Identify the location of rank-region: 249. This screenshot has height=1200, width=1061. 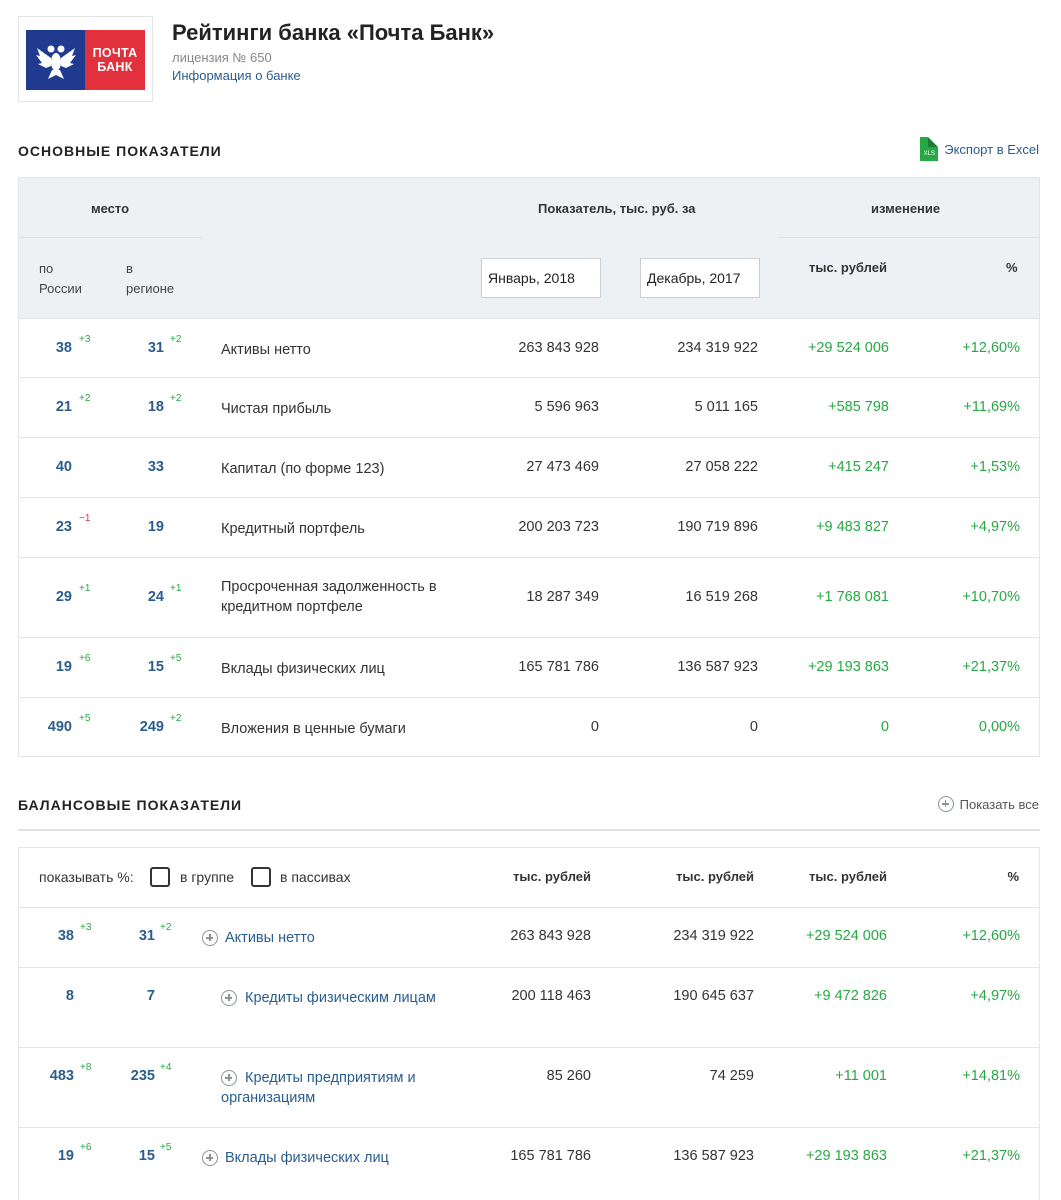
(151, 727).